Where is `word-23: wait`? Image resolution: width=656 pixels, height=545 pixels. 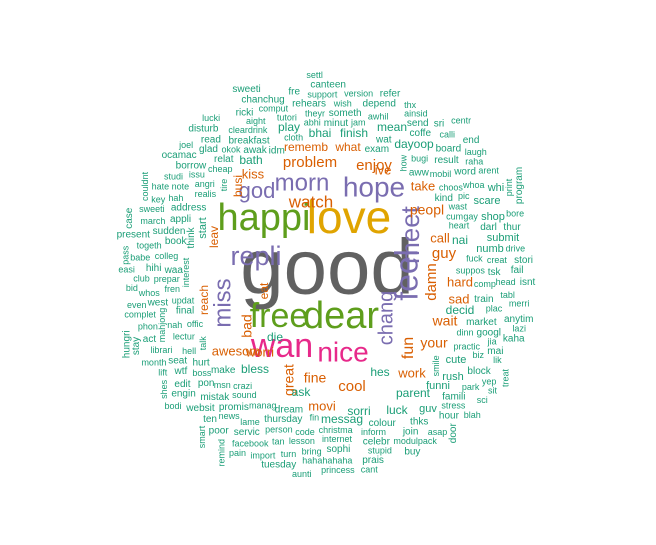 word-23: wait is located at coordinates (445, 321).